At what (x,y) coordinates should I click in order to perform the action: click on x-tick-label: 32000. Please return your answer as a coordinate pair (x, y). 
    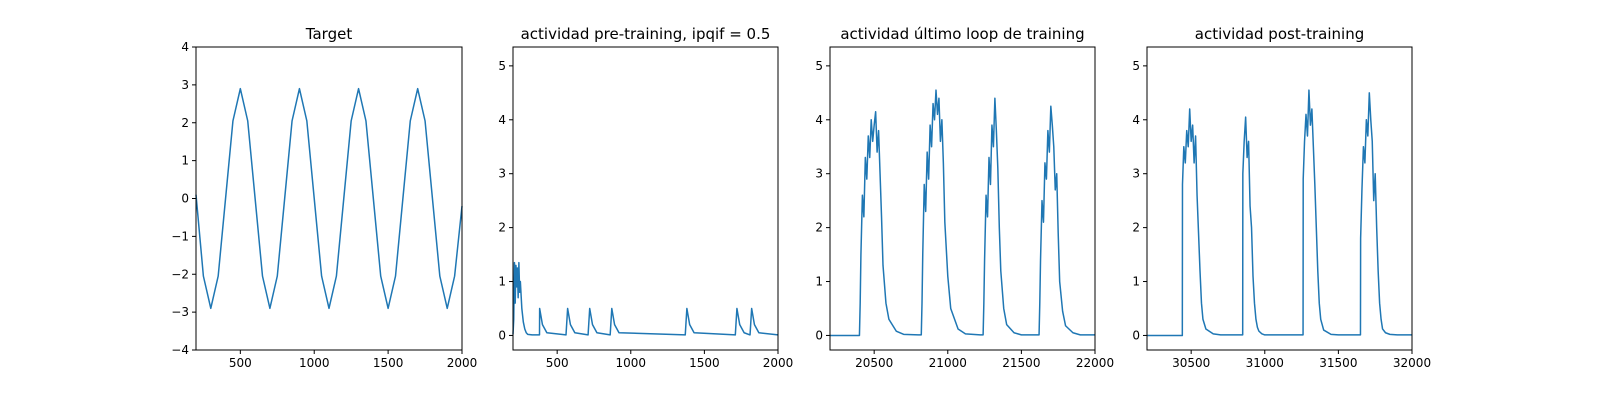
    Looking at the image, I should click on (1412, 363).